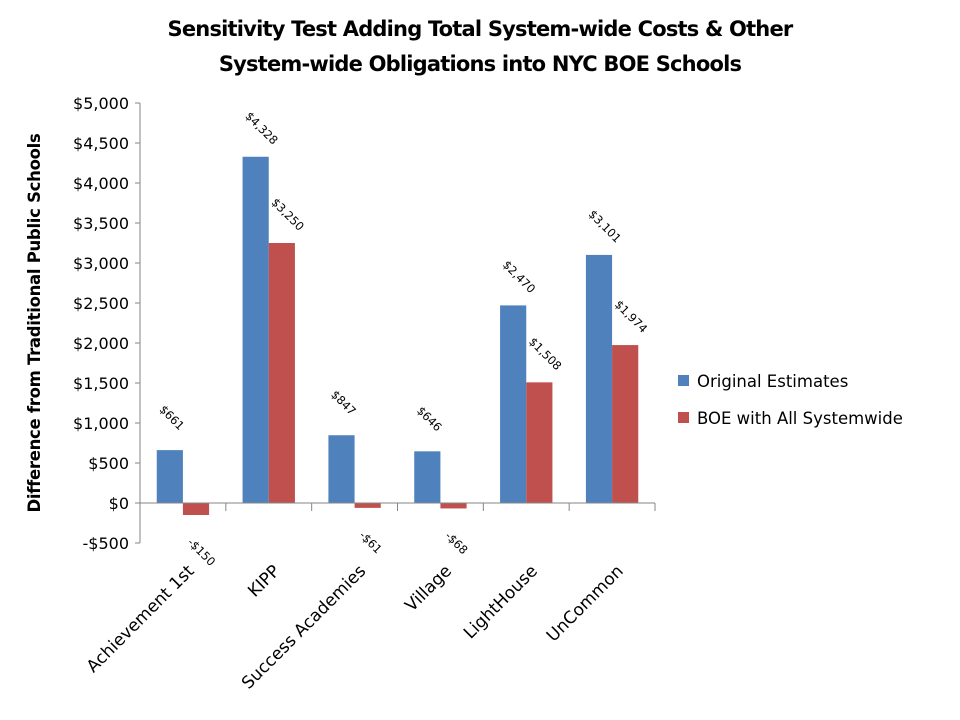 The image size is (960, 720). I want to click on data-label: -$150, so click(202, 552).